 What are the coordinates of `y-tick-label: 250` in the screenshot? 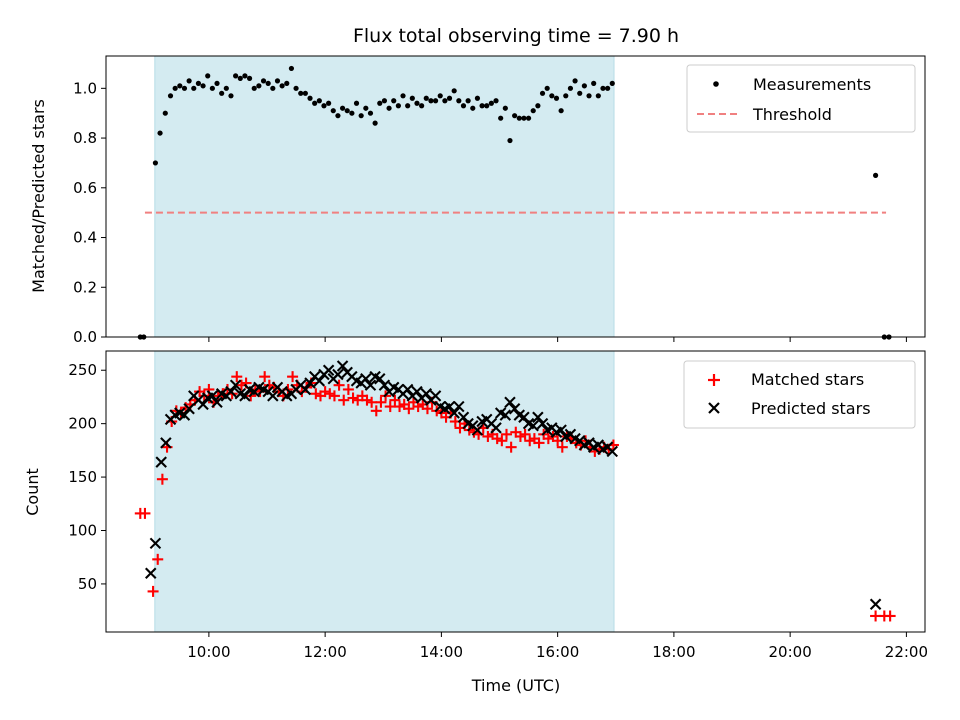 It's located at (82, 370).